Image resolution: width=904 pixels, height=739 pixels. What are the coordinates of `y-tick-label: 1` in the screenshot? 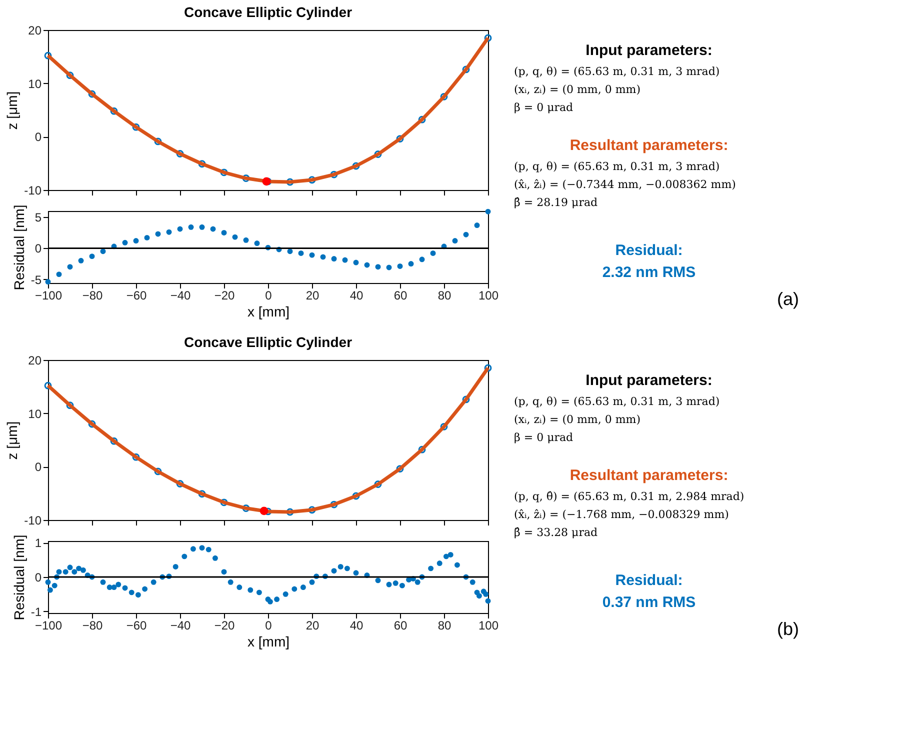 It's located at (38, 543).